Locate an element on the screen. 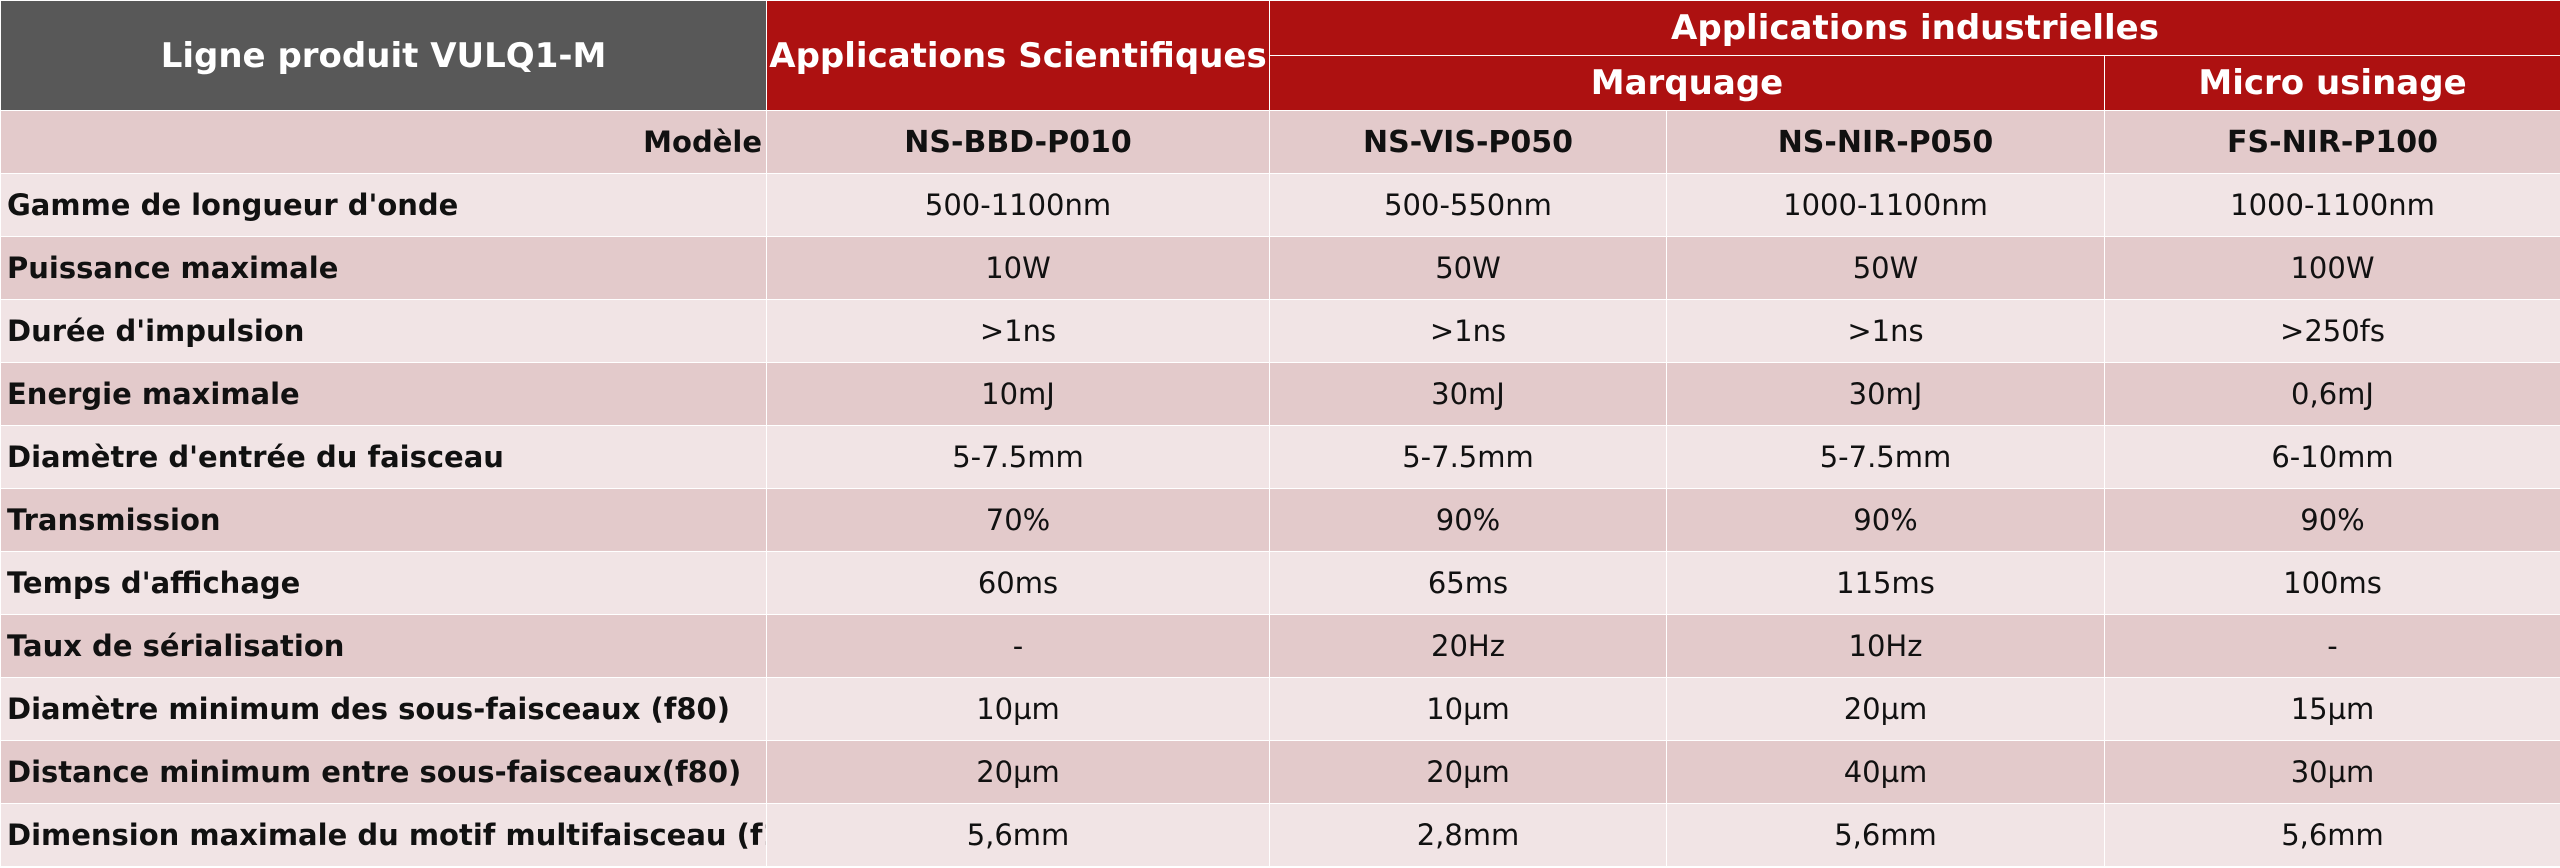 The height and width of the screenshot is (868, 2560). row-label: Taux de sérialisation is located at coordinates (383, 646).